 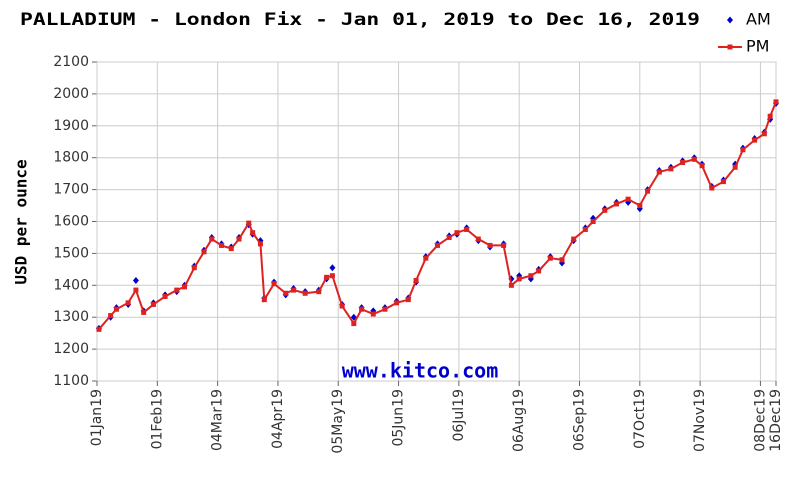 What do you see at coordinates (730, 20) in the screenshot?
I see `legend-marker` at bounding box center [730, 20].